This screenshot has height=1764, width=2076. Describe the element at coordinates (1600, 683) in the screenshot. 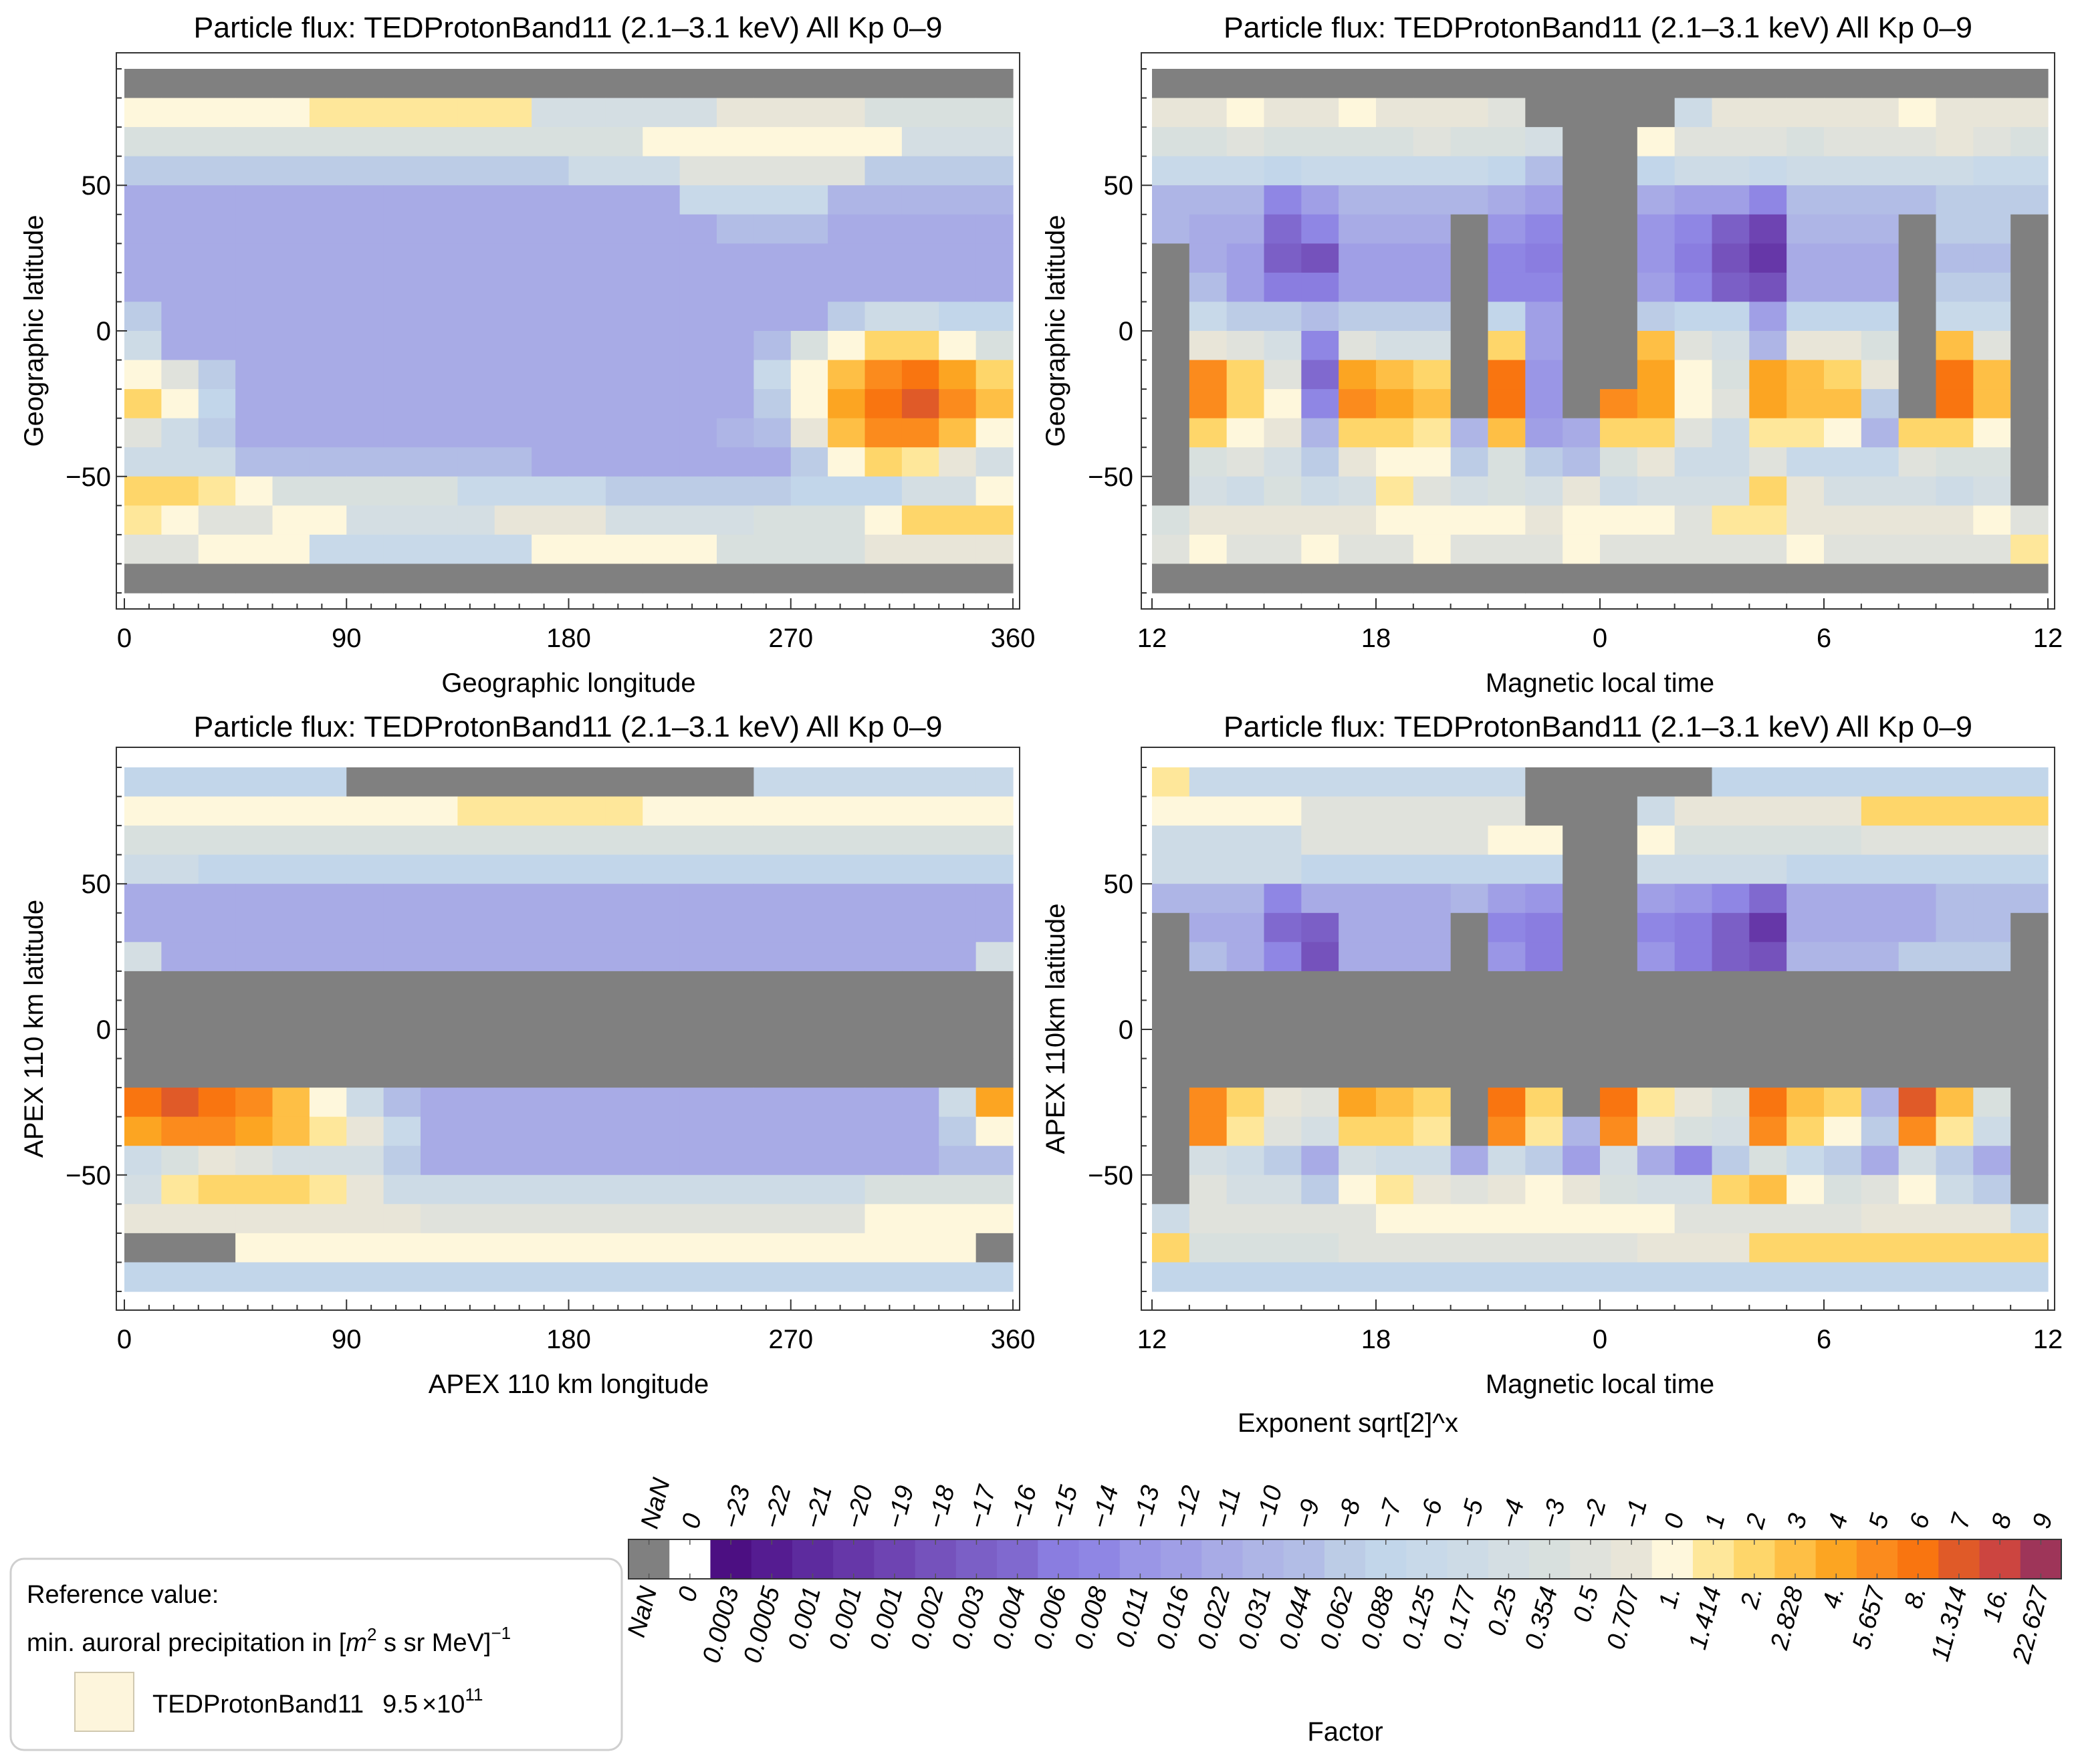

I see `x-axis-label: Magnetic local time` at that location.